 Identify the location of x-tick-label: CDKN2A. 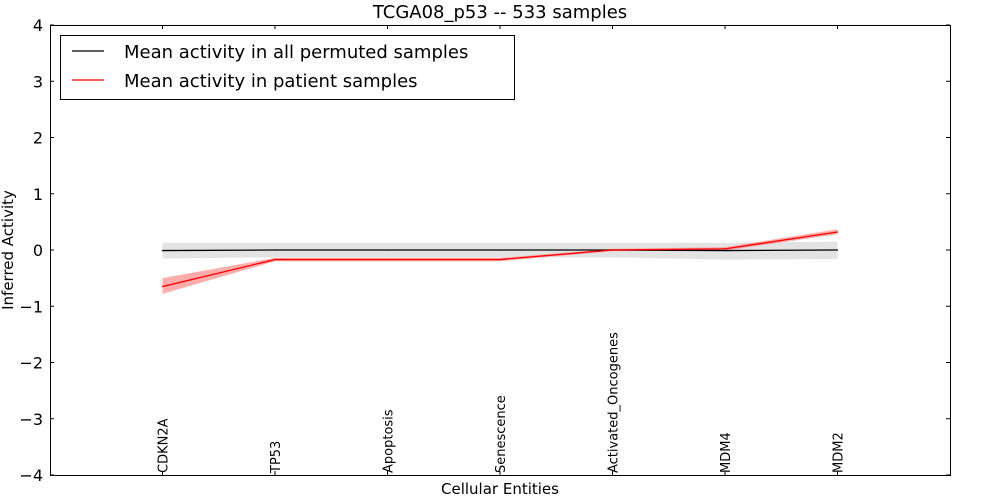
(164, 445).